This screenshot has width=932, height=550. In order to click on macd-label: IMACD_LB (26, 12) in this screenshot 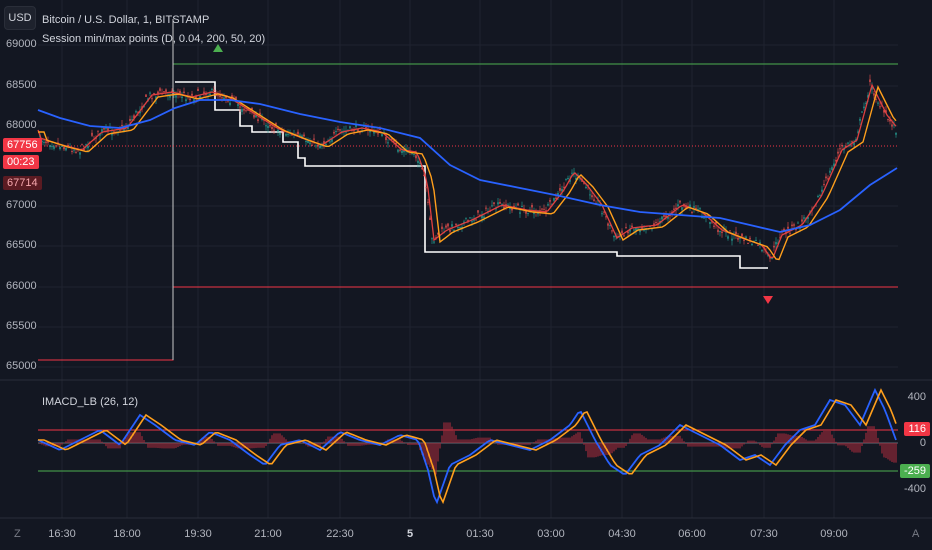, I will do `click(90, 402)`.